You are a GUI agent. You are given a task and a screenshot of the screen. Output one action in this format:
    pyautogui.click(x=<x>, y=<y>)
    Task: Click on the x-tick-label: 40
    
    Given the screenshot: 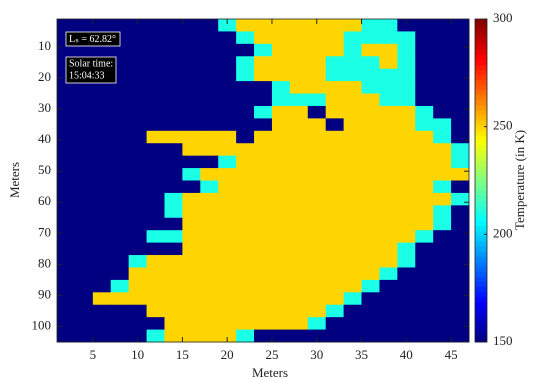 What is the action you would take?
    pyautogui.click(x=406, y=354)
    